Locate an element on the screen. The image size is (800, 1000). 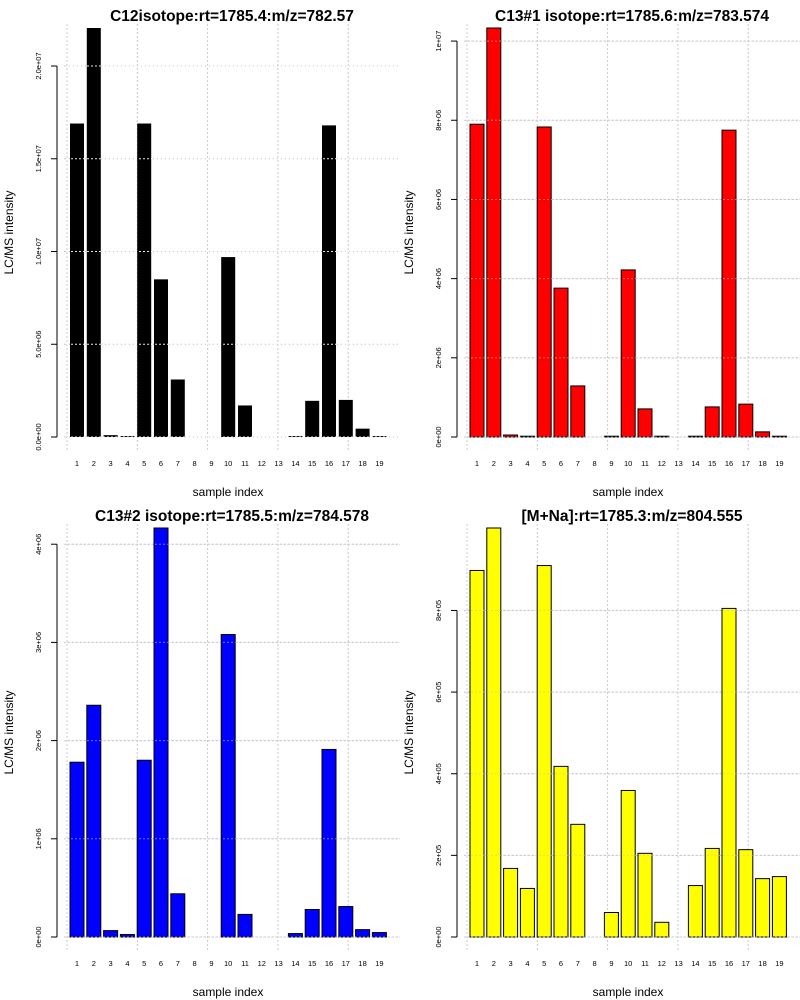
y-tick-label: 6e+06 is located at coordinates (438, 199).